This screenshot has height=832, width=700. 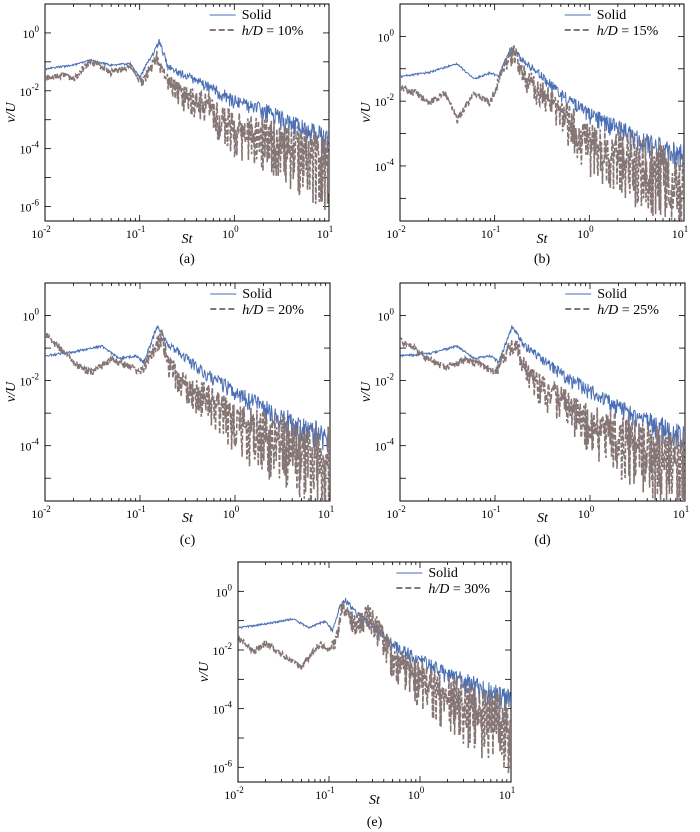 What do you see at coordinates (542, 540) in the screenshot?
I see `panel-caption: (d)` at bounding box center [542, 540].